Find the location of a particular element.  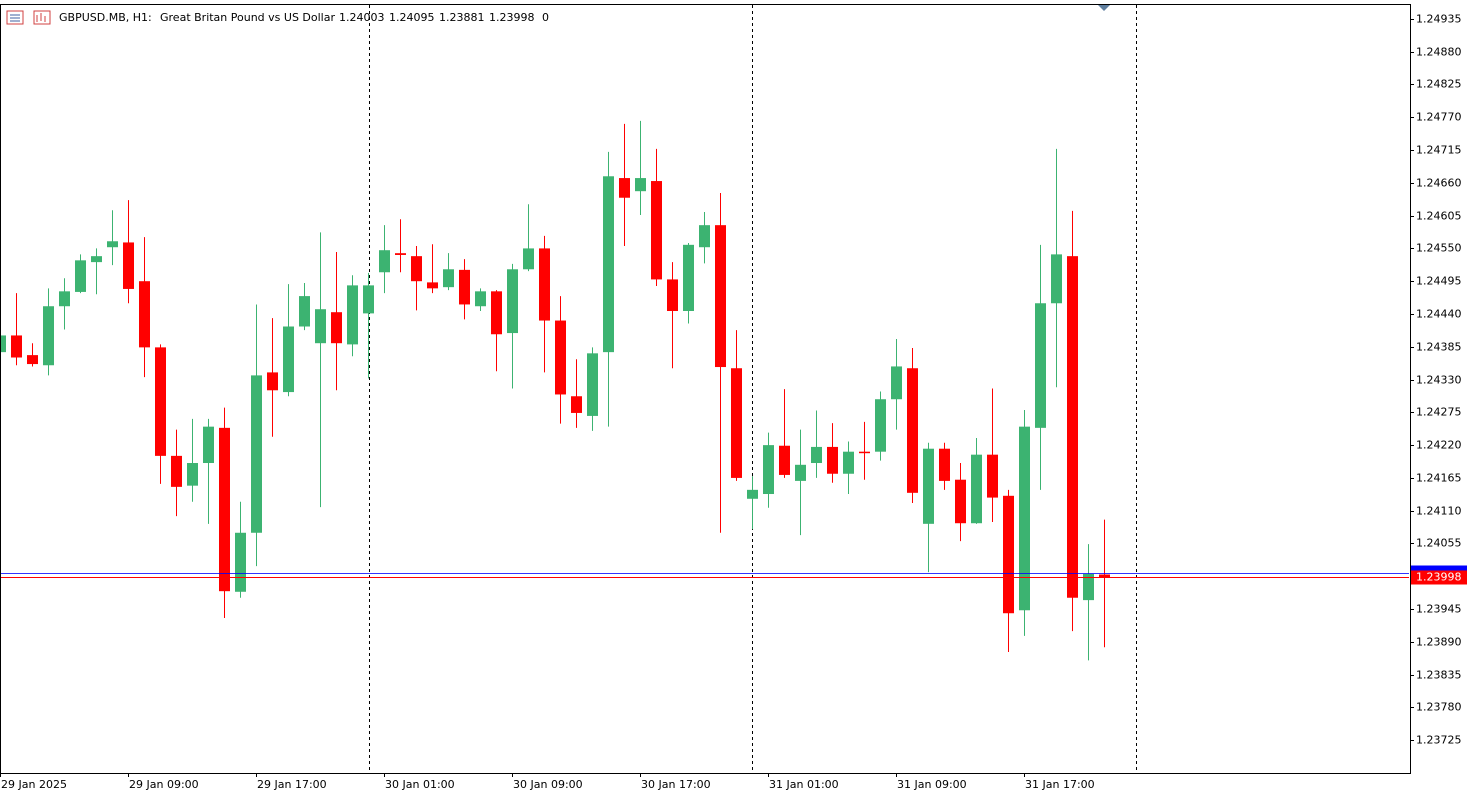

x-tick-label: 31 Jan 09:00 is located at coordinates (932, 784).